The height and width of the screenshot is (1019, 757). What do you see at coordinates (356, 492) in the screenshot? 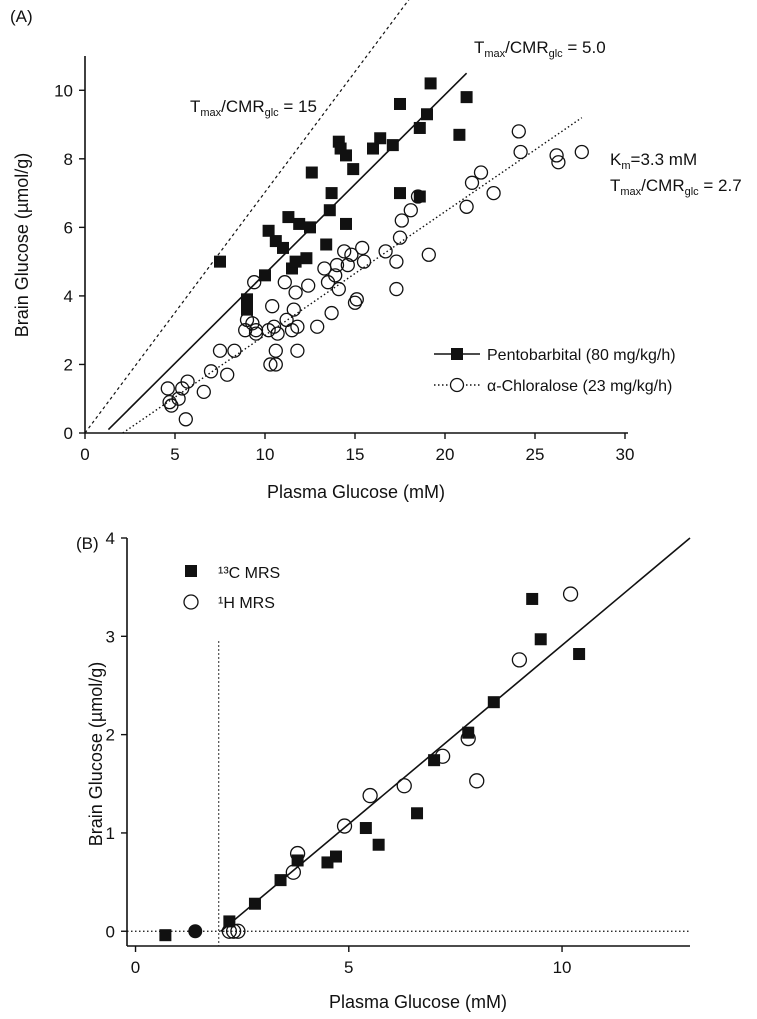
I see `panel-a-x-axis-title: Plasma Glucose (mM)` at bounding box center [356, 492].